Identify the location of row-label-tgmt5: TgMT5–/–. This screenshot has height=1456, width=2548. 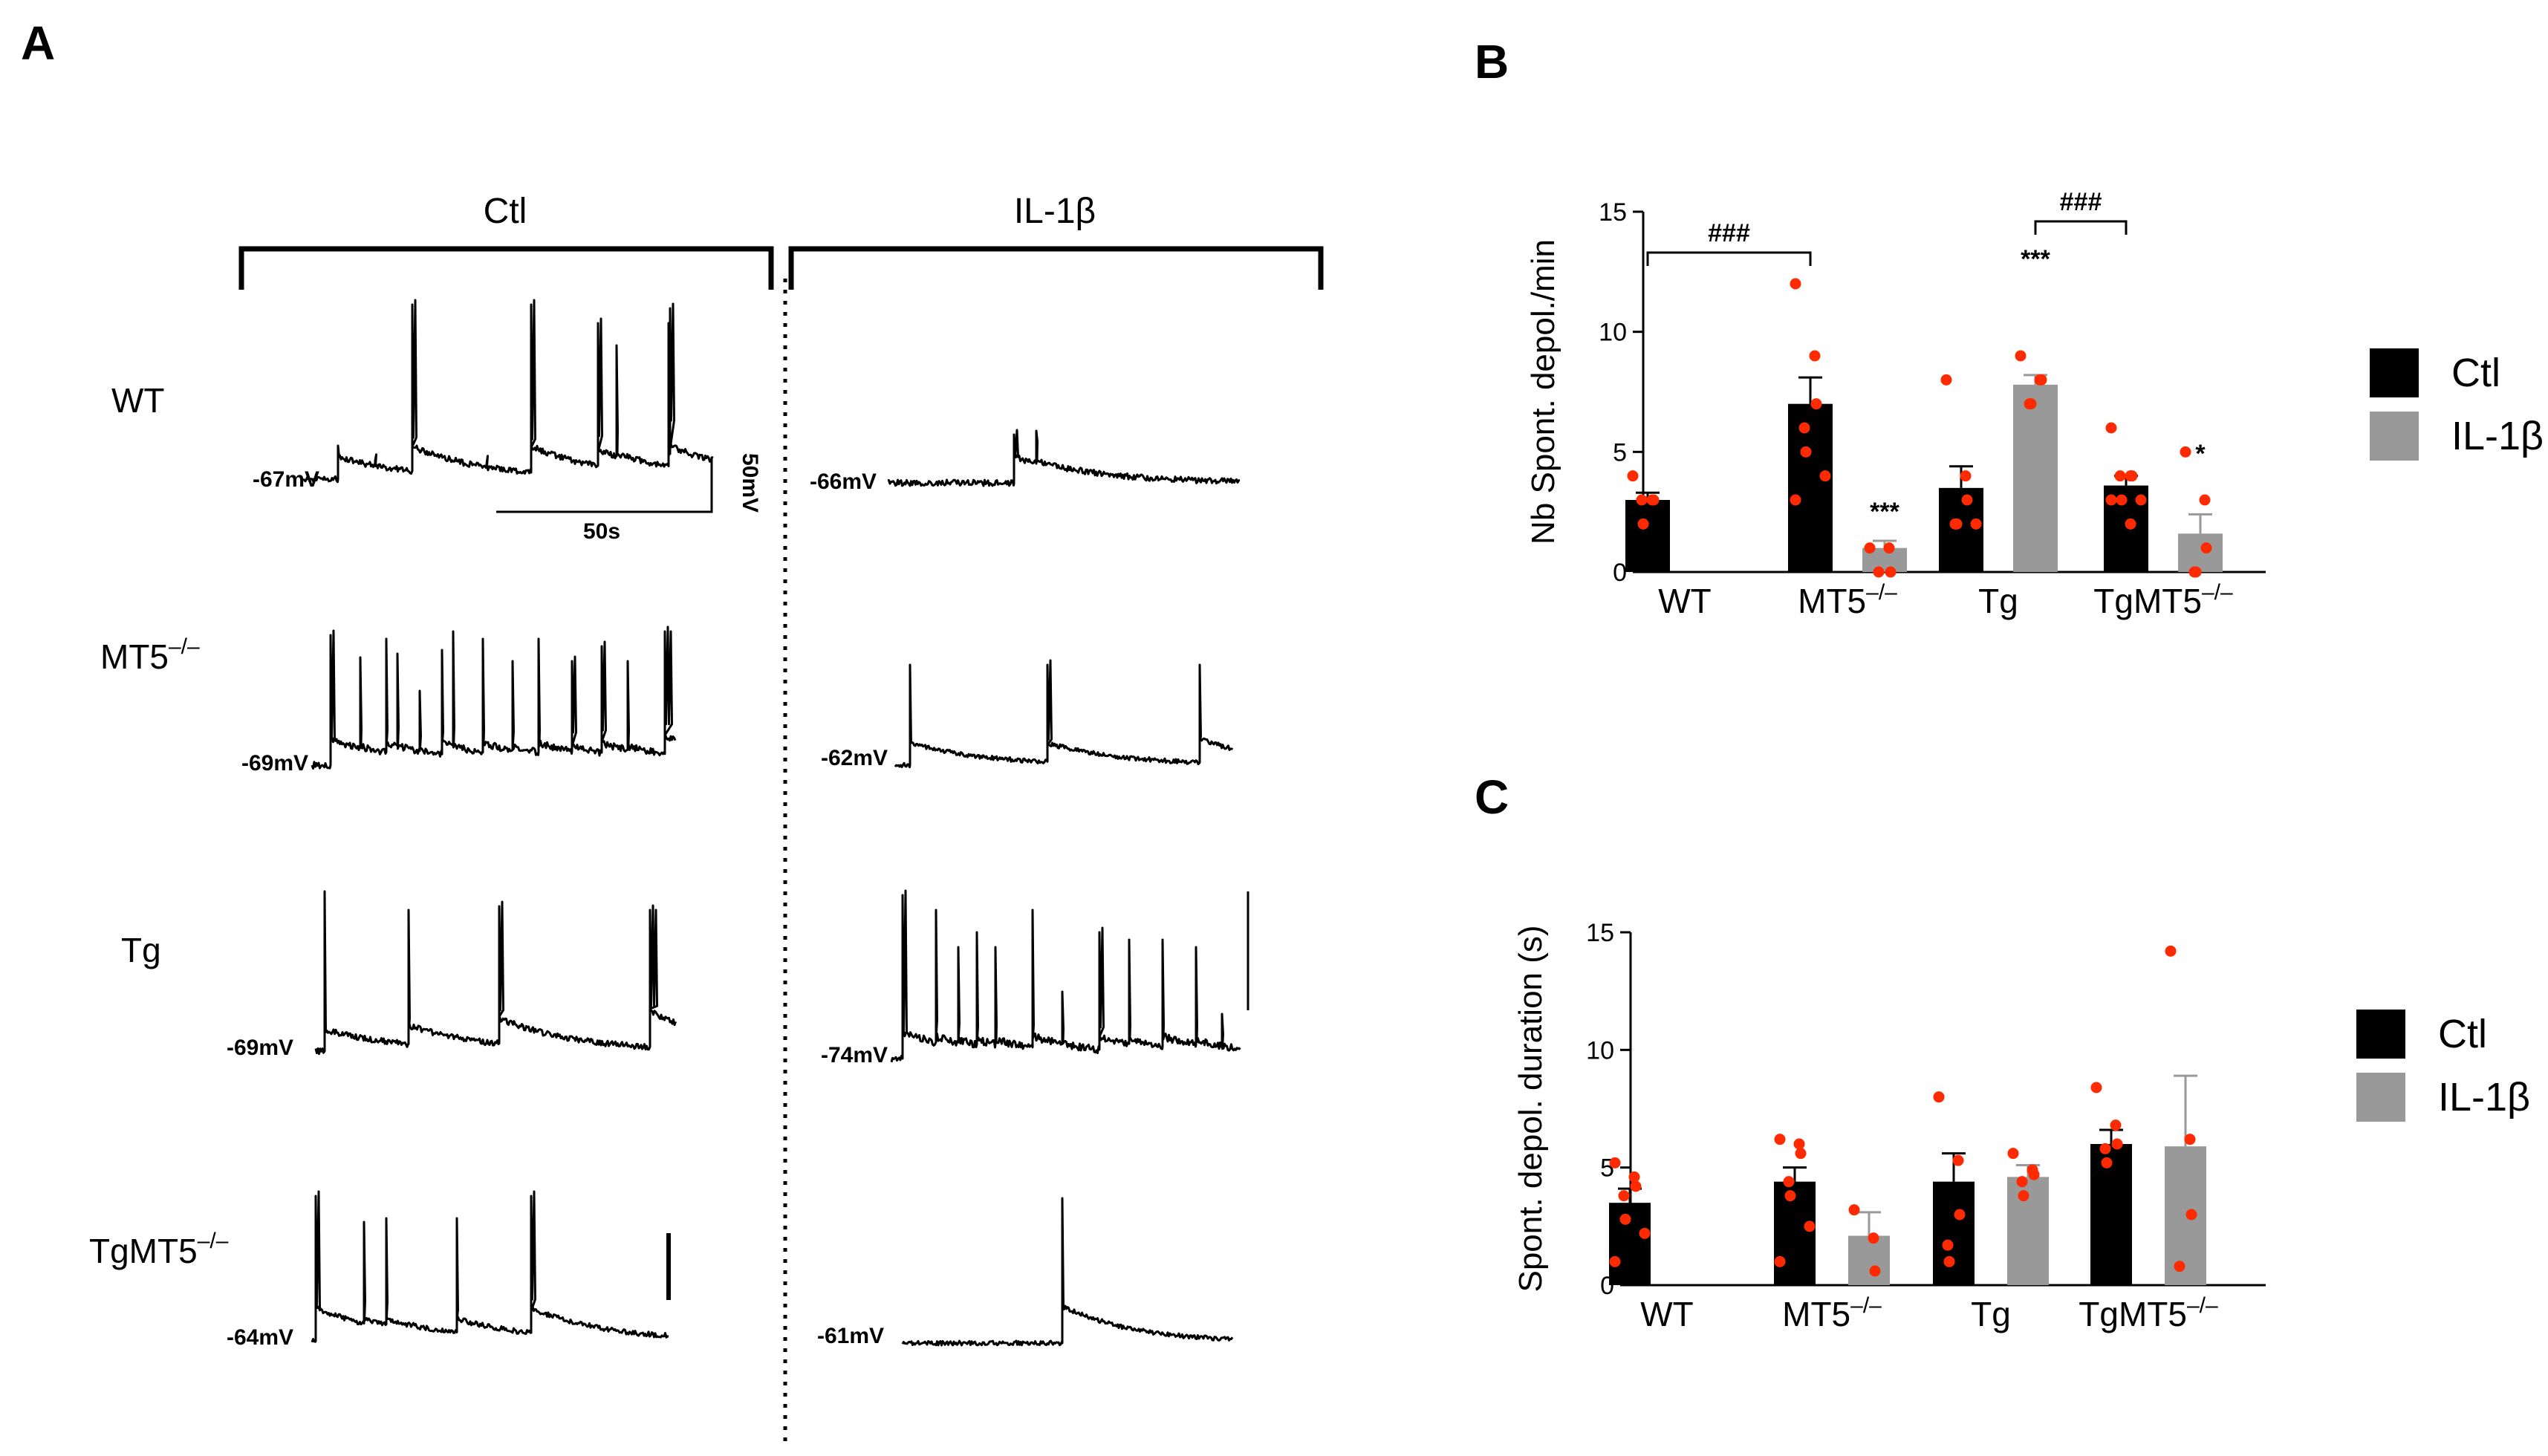
(159, 1250).